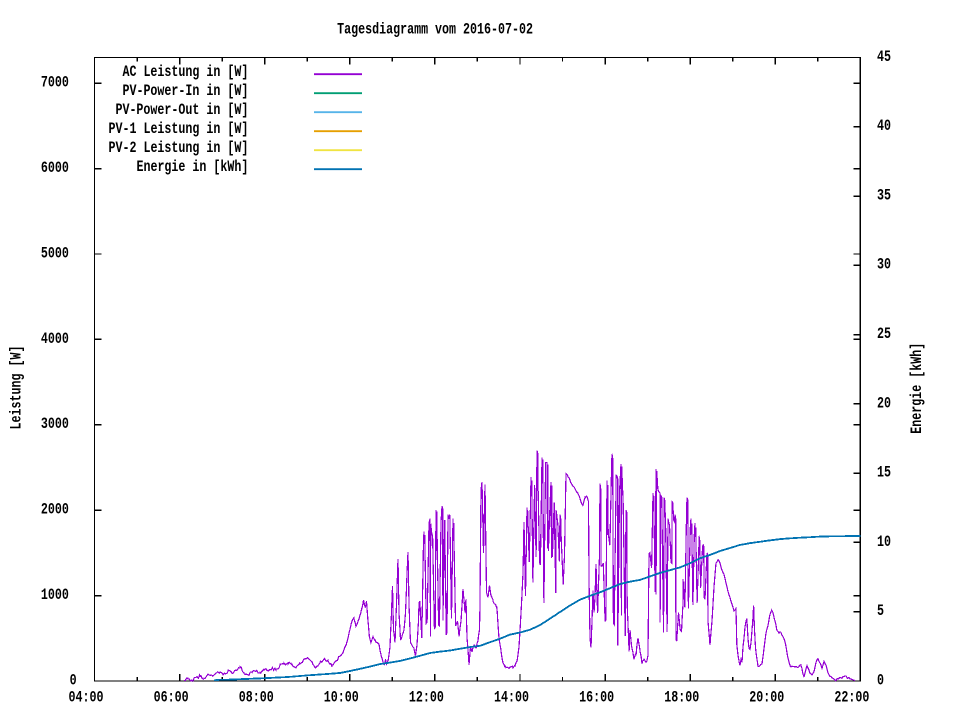 This screenshot has width=960, height=720. Describe the element at coordinates (884, 473) in the screenshot. I see `svg-text: 15` at that location.